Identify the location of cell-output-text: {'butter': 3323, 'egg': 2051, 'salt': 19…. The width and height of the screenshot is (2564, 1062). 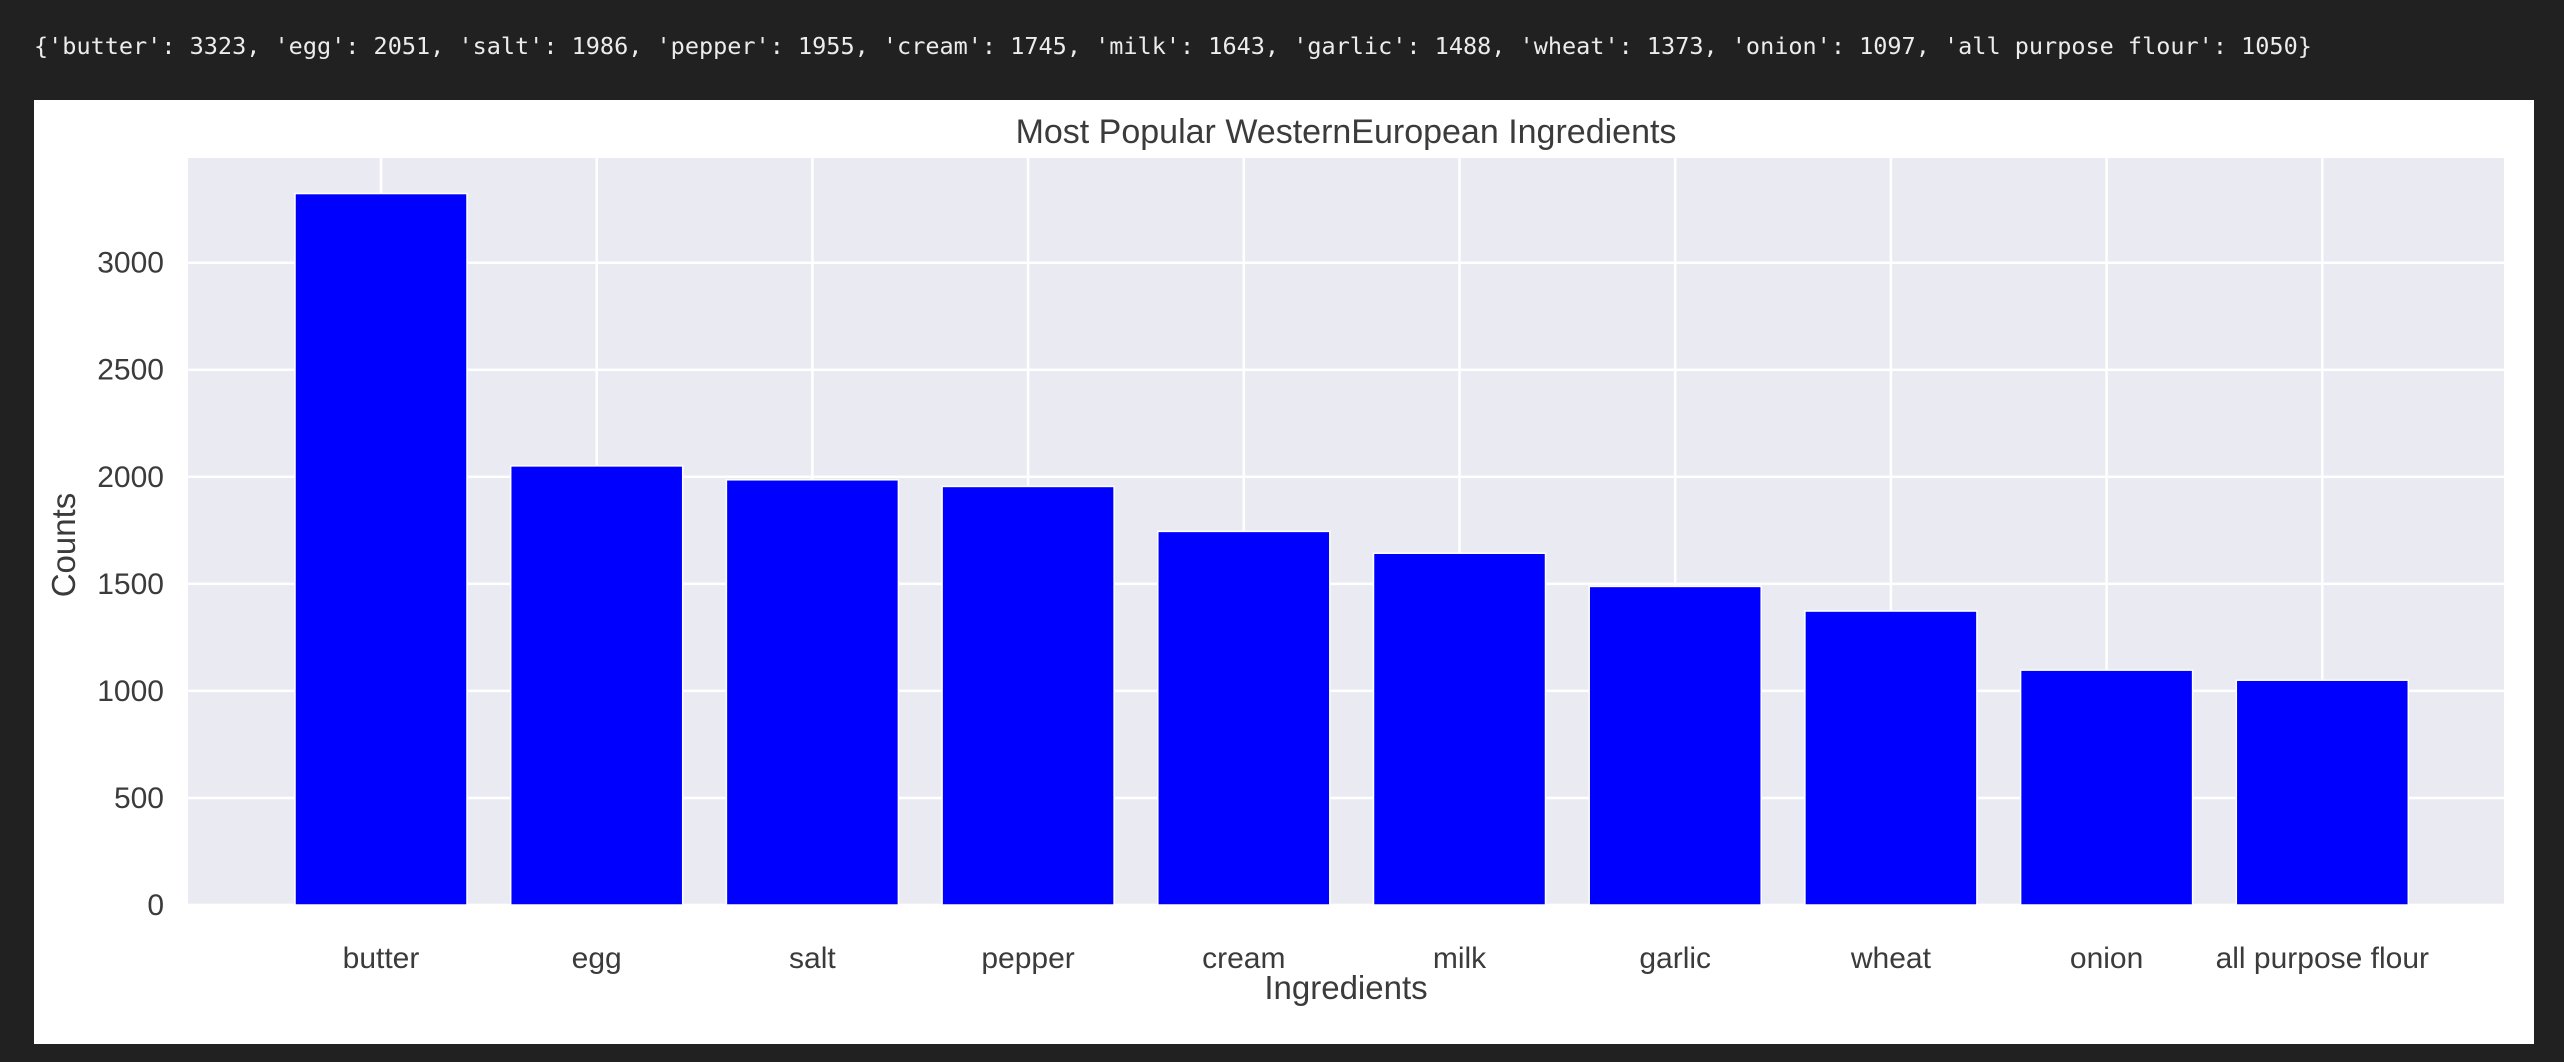
(1173, 46).